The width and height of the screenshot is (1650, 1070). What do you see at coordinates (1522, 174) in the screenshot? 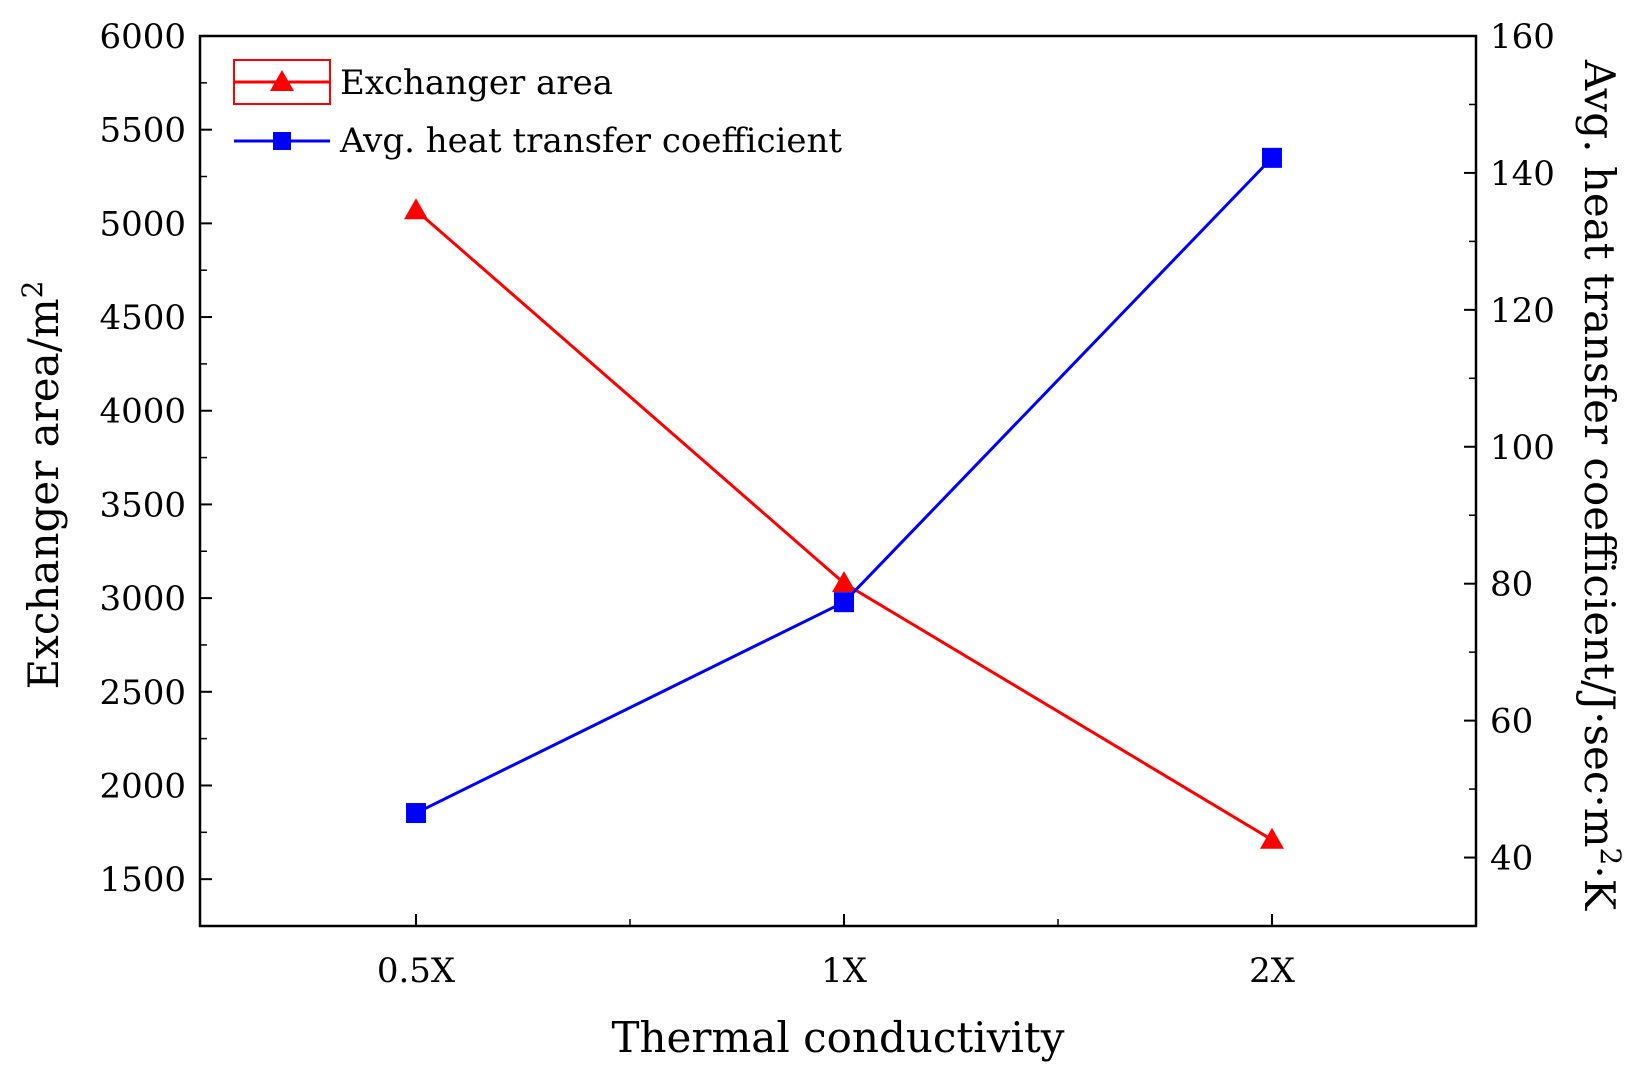
I see `right-y-tick-label: 140` at bounding box center [1522, 174].